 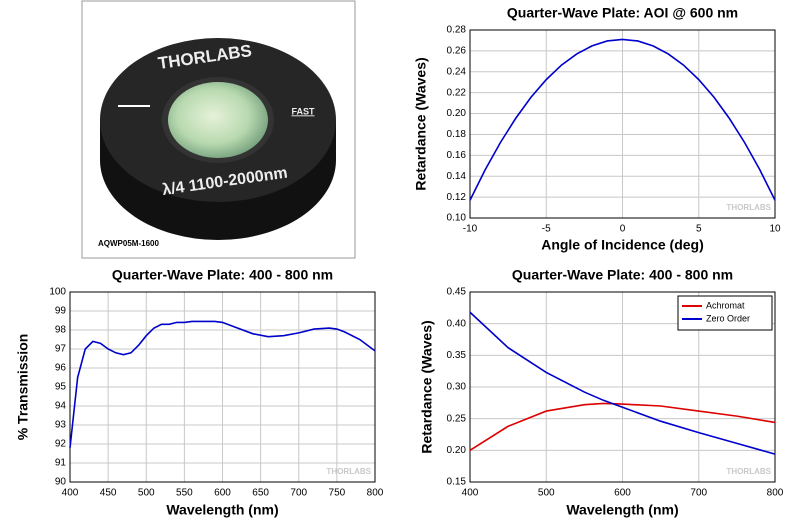 What do you see at coordinates (457, 134) in the screenshot?
I see `y-tick-label: 0.18` at bounding box center [457, 134].